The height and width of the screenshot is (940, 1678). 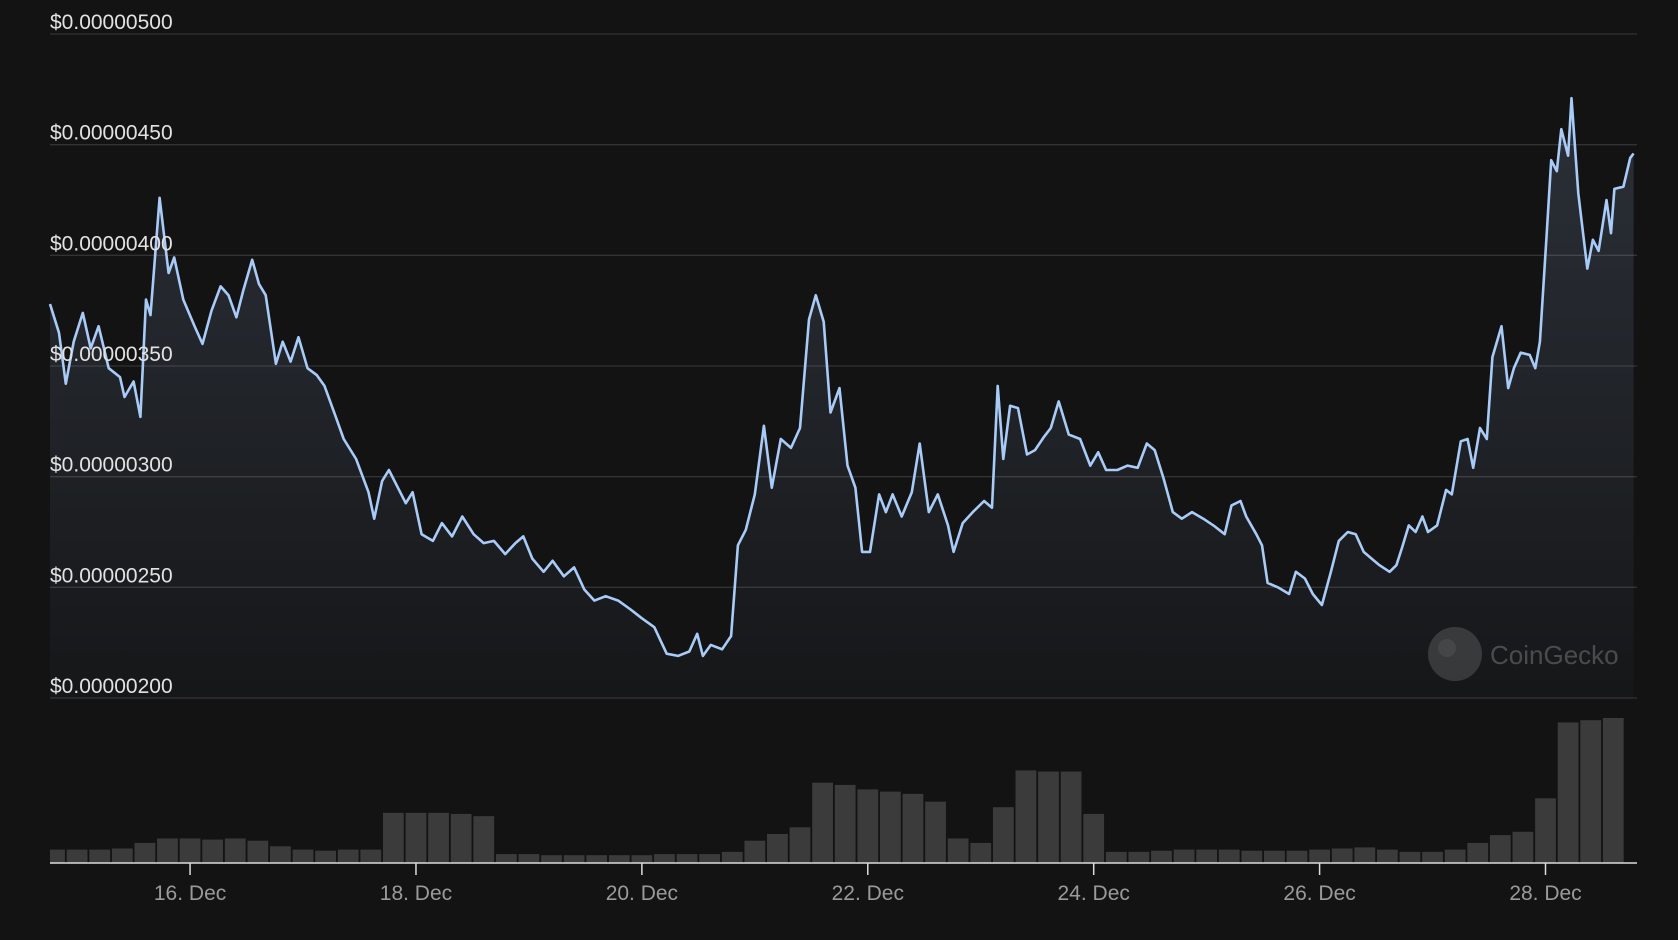 I want to click on watermark-logo, so click(x=1455, y=654).